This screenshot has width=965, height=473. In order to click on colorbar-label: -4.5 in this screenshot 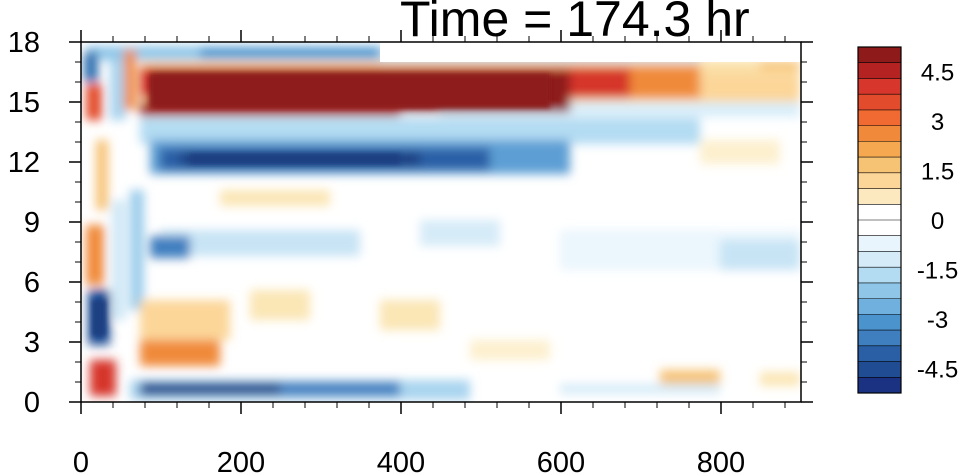, I will do `click(937, 369)`.